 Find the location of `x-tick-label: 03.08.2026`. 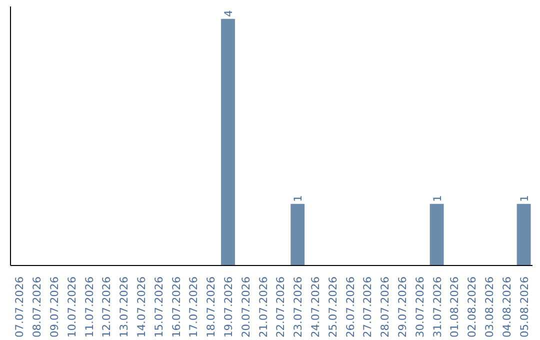

x-tick-label: 03.08.2026 is located at coordinates (489, 307).